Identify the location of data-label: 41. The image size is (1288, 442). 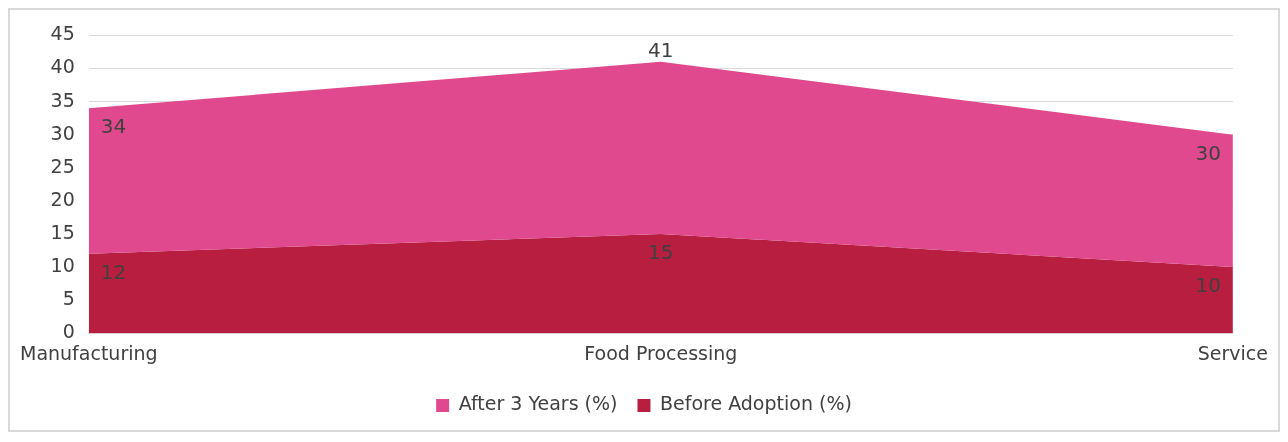
(661, 50).